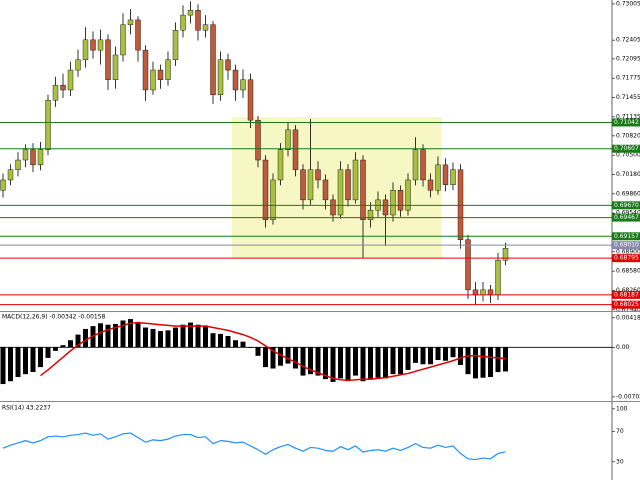 The height and width of the screenshot is (480, 640). What do you see at coordinates (628, 155) in the screenshot?
I see `y-tick-label: 0.70500` at bounding box center [628, 155].